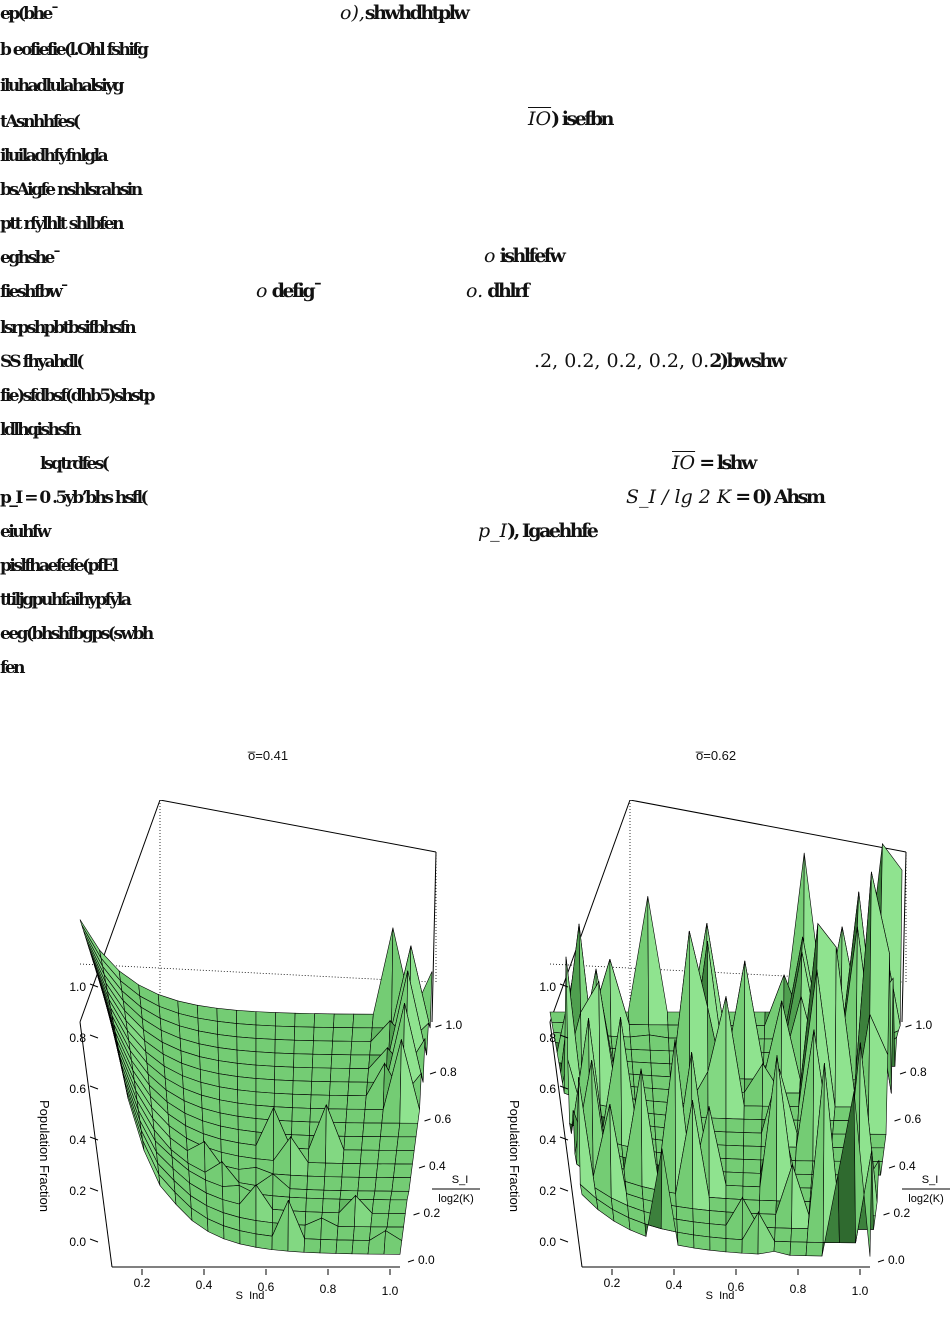 This screenshot has width=951, height=1319. What do you see at coordinates (71, 190) in the screenshot?
I see `text-line: bsAigfe nshlsrahsin` at bounding box center [71, 190].